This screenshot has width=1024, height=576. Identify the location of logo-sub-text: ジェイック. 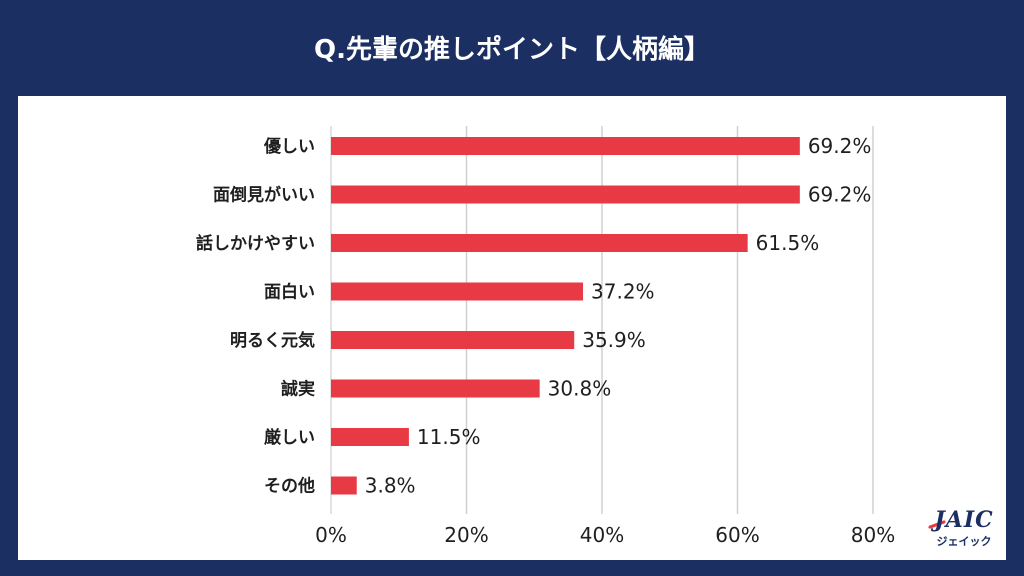
(964, 541).